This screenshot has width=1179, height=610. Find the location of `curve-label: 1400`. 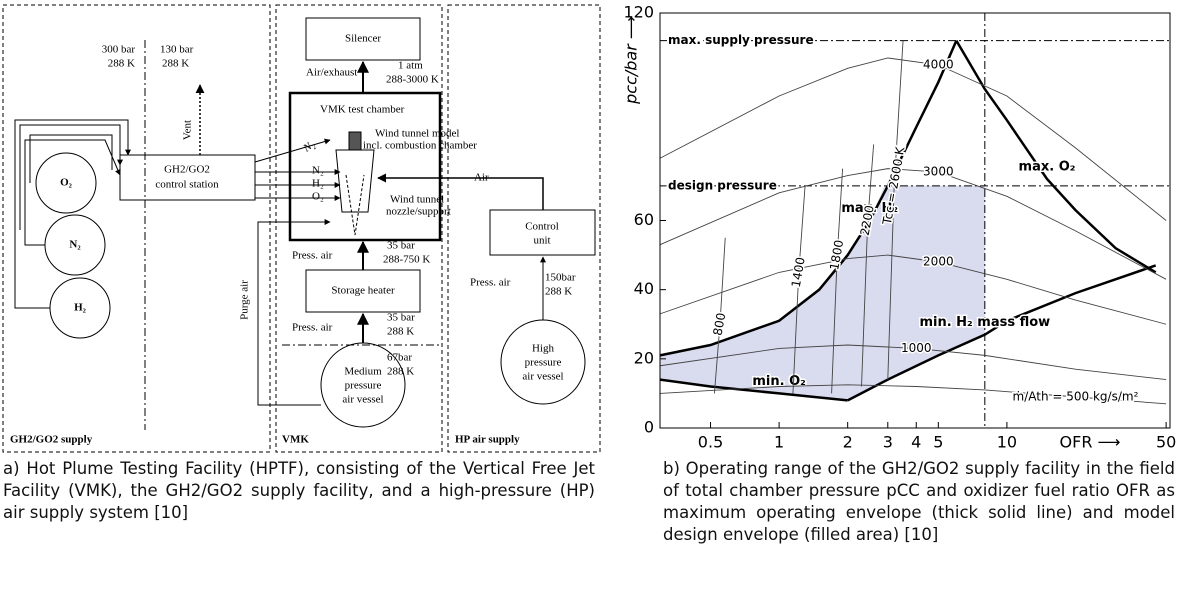

curve-label: 1400 is located at coordinates (798, 272).